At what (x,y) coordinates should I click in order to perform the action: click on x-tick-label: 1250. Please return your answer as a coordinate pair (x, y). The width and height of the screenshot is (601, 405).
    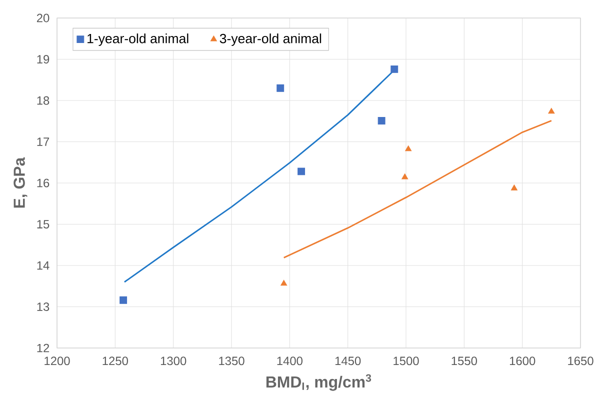
    Looking at the image, I should click on (115, 361).